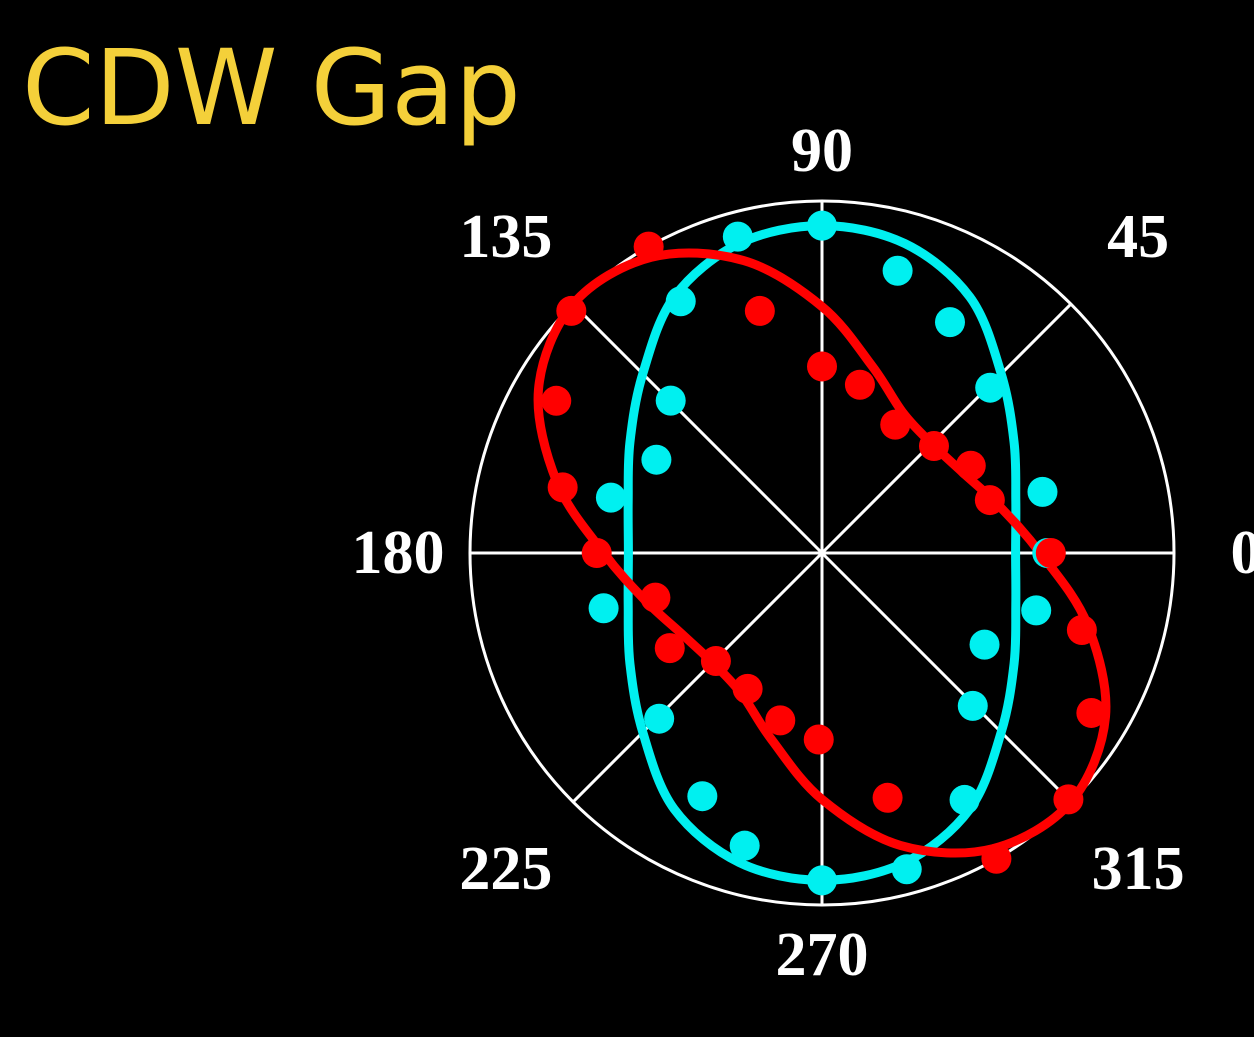  I want to click on theta-tick-label: 180, so click(398, 553).